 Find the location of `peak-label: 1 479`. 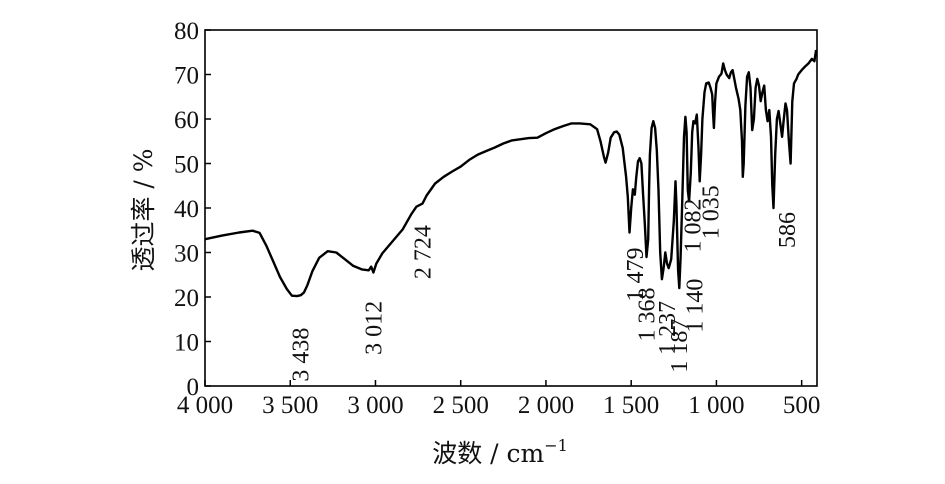

peak-label: 1 479 is located at coordinates (636, 274).